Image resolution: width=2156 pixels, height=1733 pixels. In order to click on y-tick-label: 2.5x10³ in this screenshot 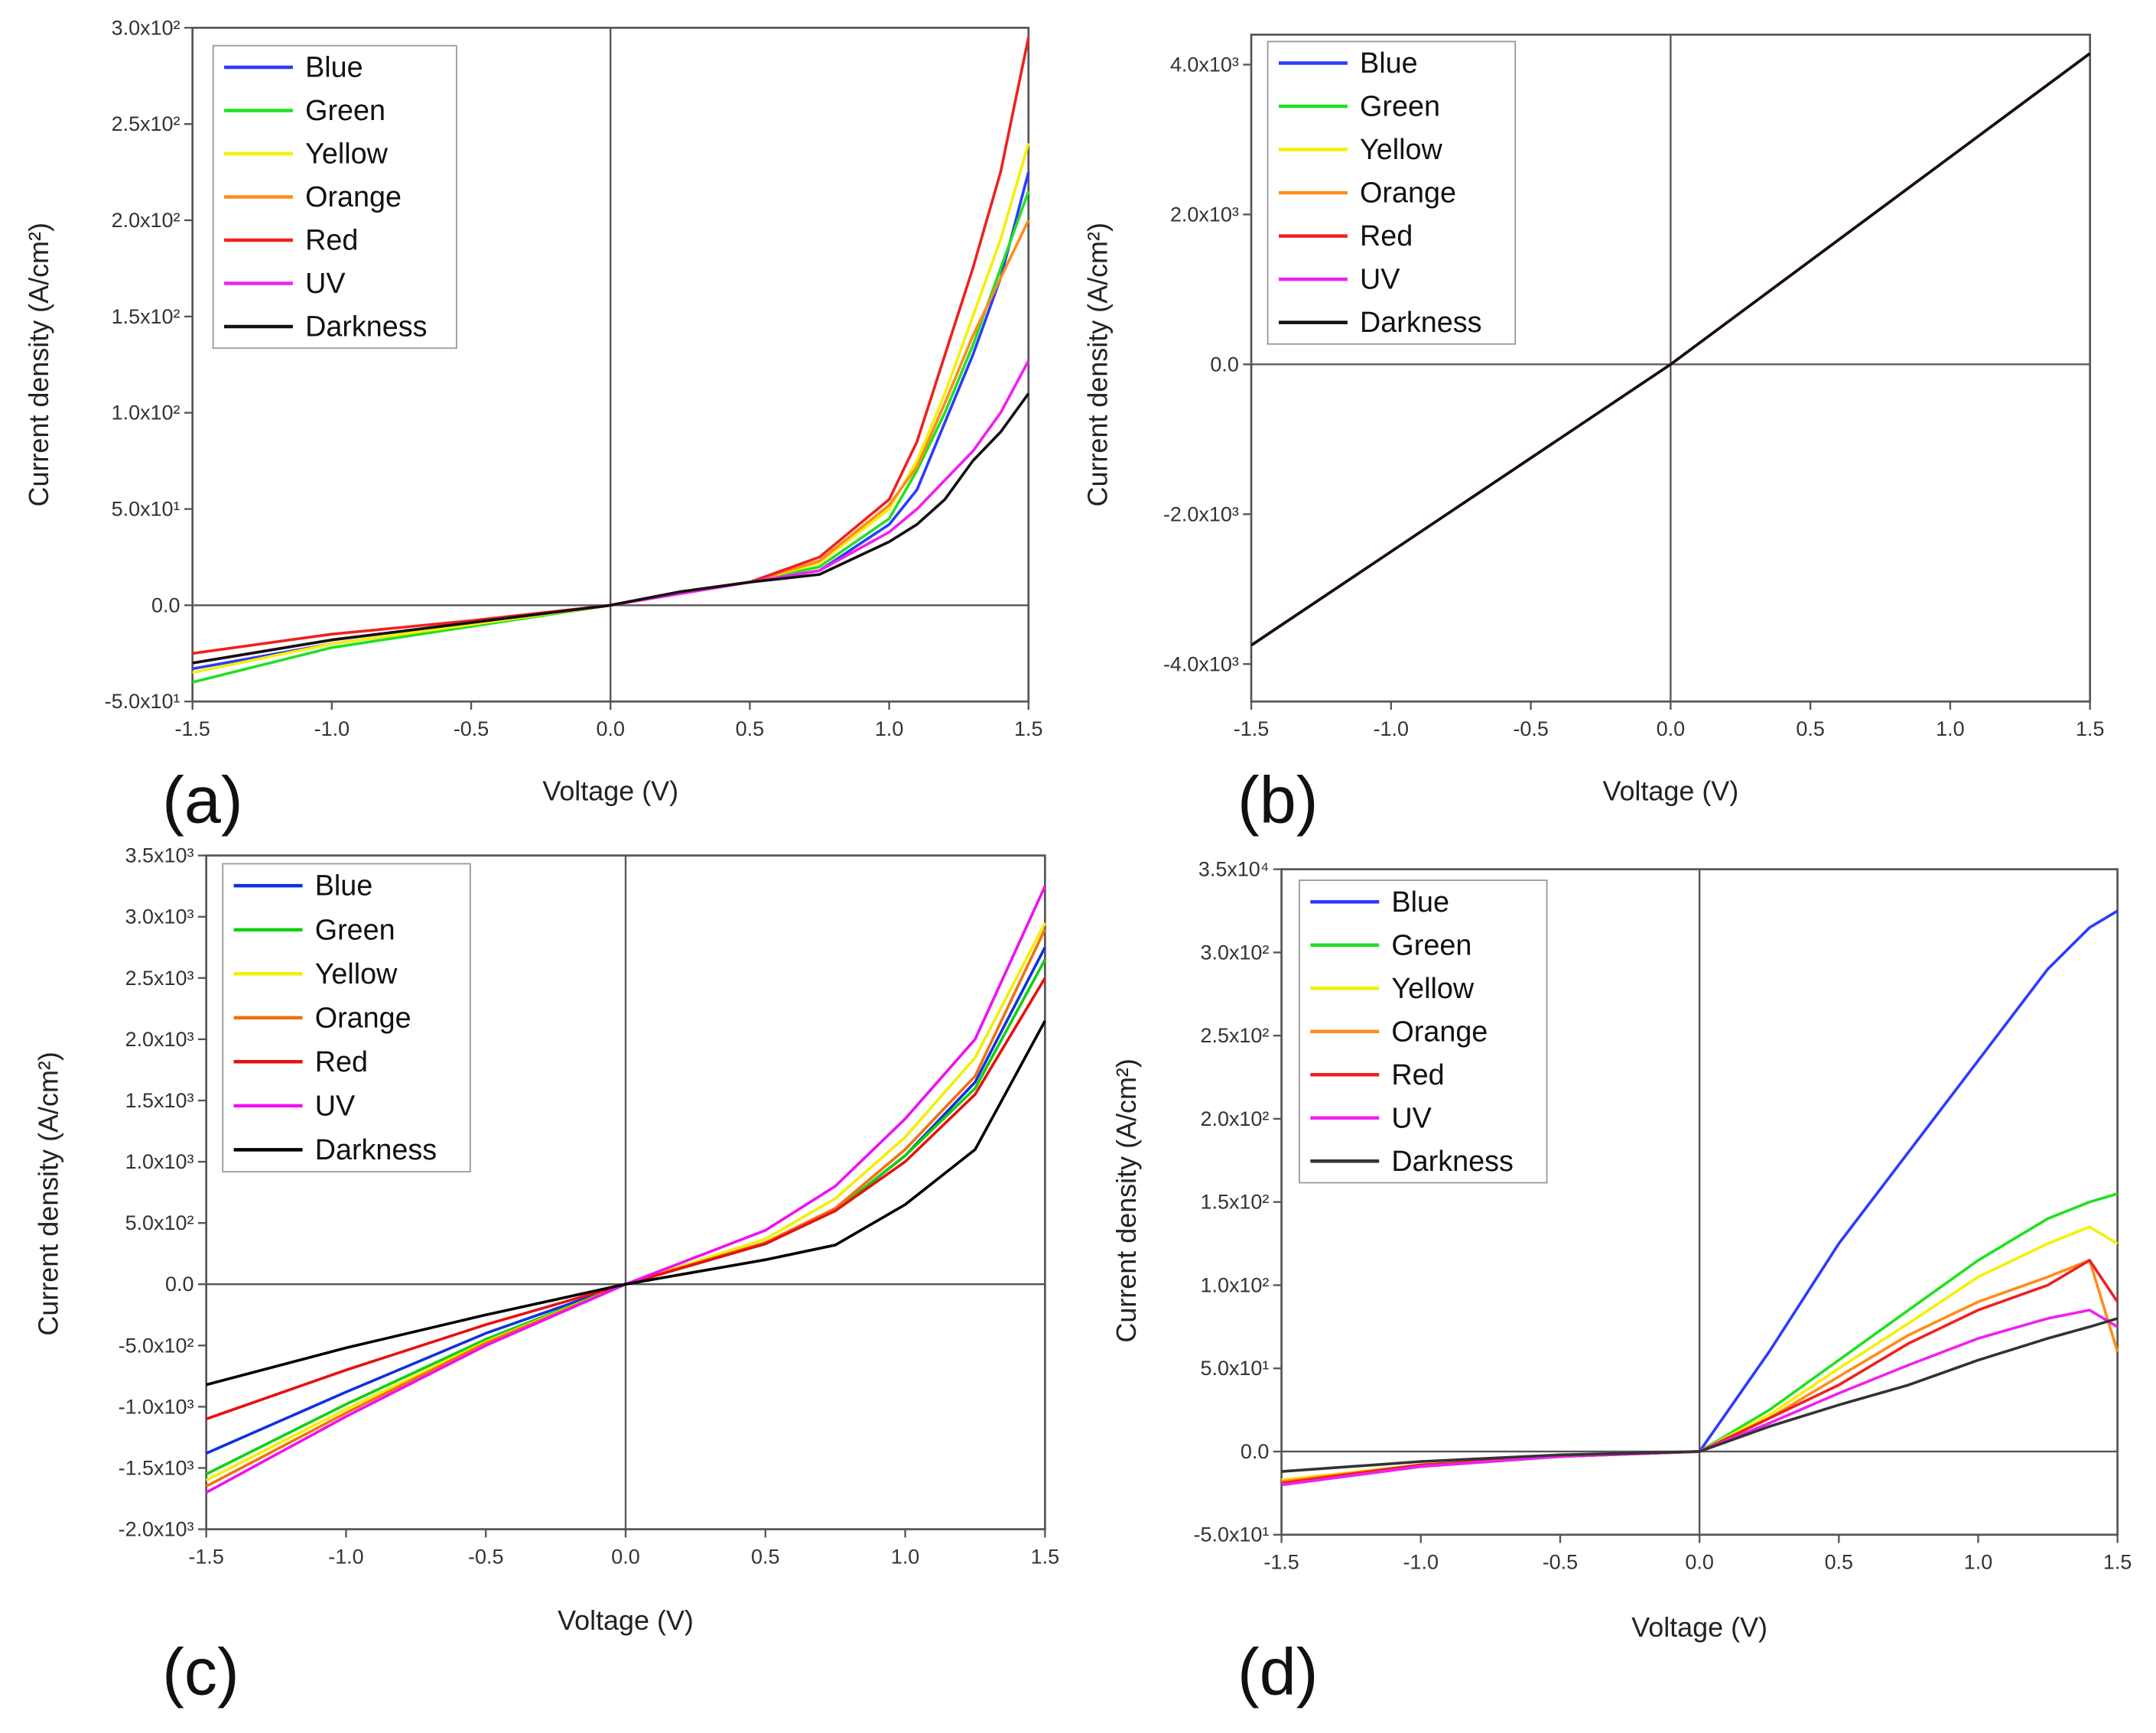, I will do `click(159, 978)`.